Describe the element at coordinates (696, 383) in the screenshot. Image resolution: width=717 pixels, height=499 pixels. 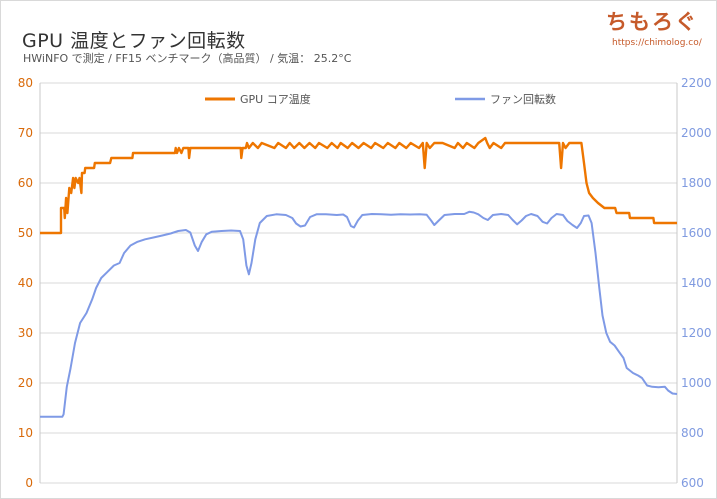
I see `y-right-tick-label: 1000` at that location.